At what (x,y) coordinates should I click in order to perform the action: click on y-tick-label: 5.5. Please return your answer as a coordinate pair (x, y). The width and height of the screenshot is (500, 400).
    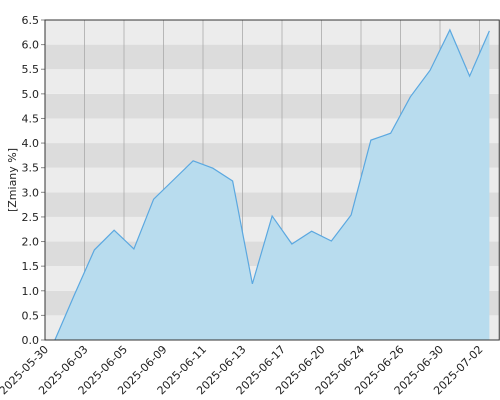
    Looking at the image, I should click on (31, 69).